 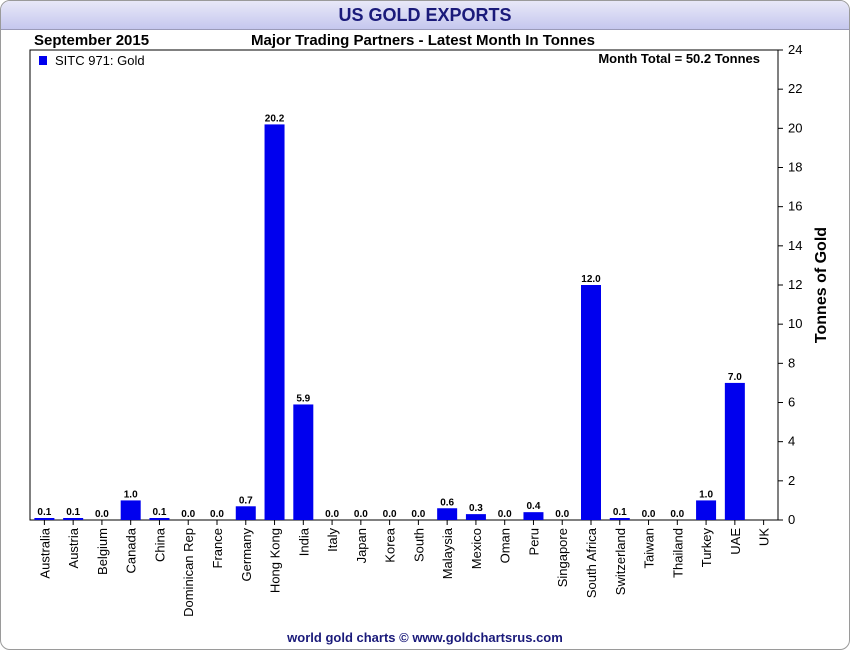 What do you see at coordinates (390, 544) in the screenshot?
I see `x-tick-label: Korea` at bounding box center [390, 544].